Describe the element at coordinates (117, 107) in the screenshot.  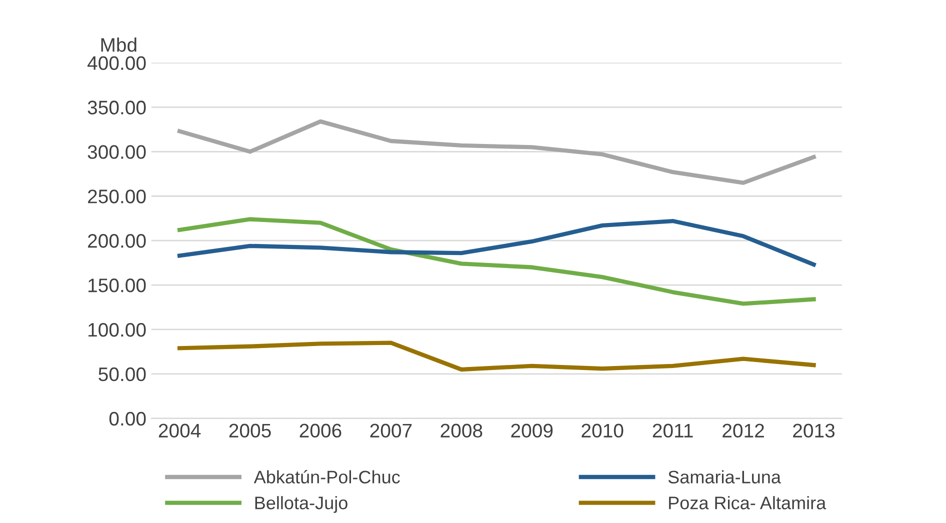
I see `y-tick-label: 350.00` at that location.